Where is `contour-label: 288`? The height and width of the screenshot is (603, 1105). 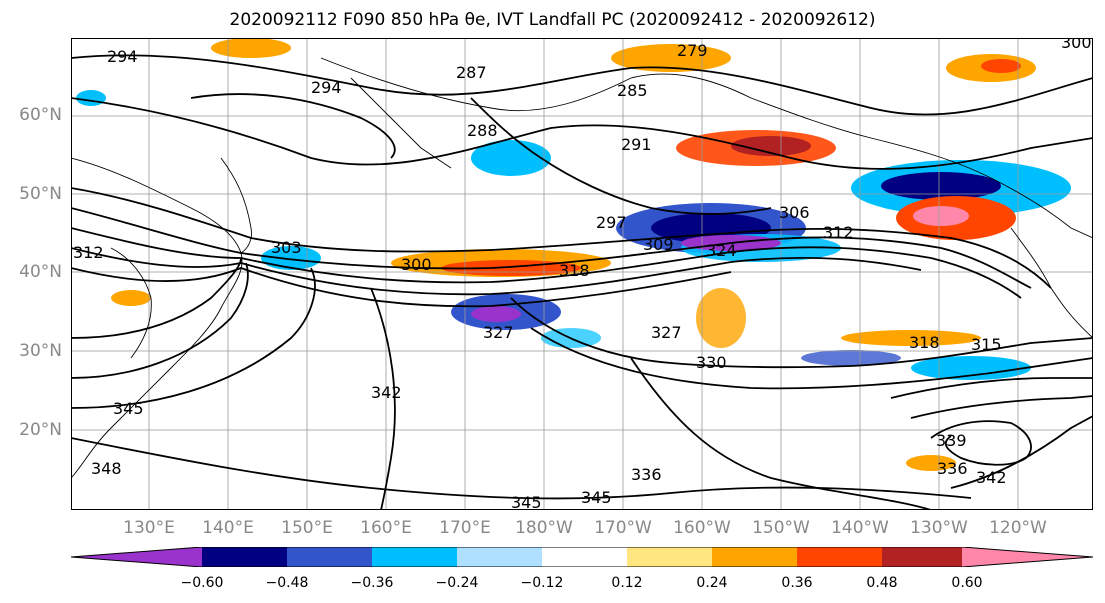 contour-label: 288 is located at coordinates (482, 130).